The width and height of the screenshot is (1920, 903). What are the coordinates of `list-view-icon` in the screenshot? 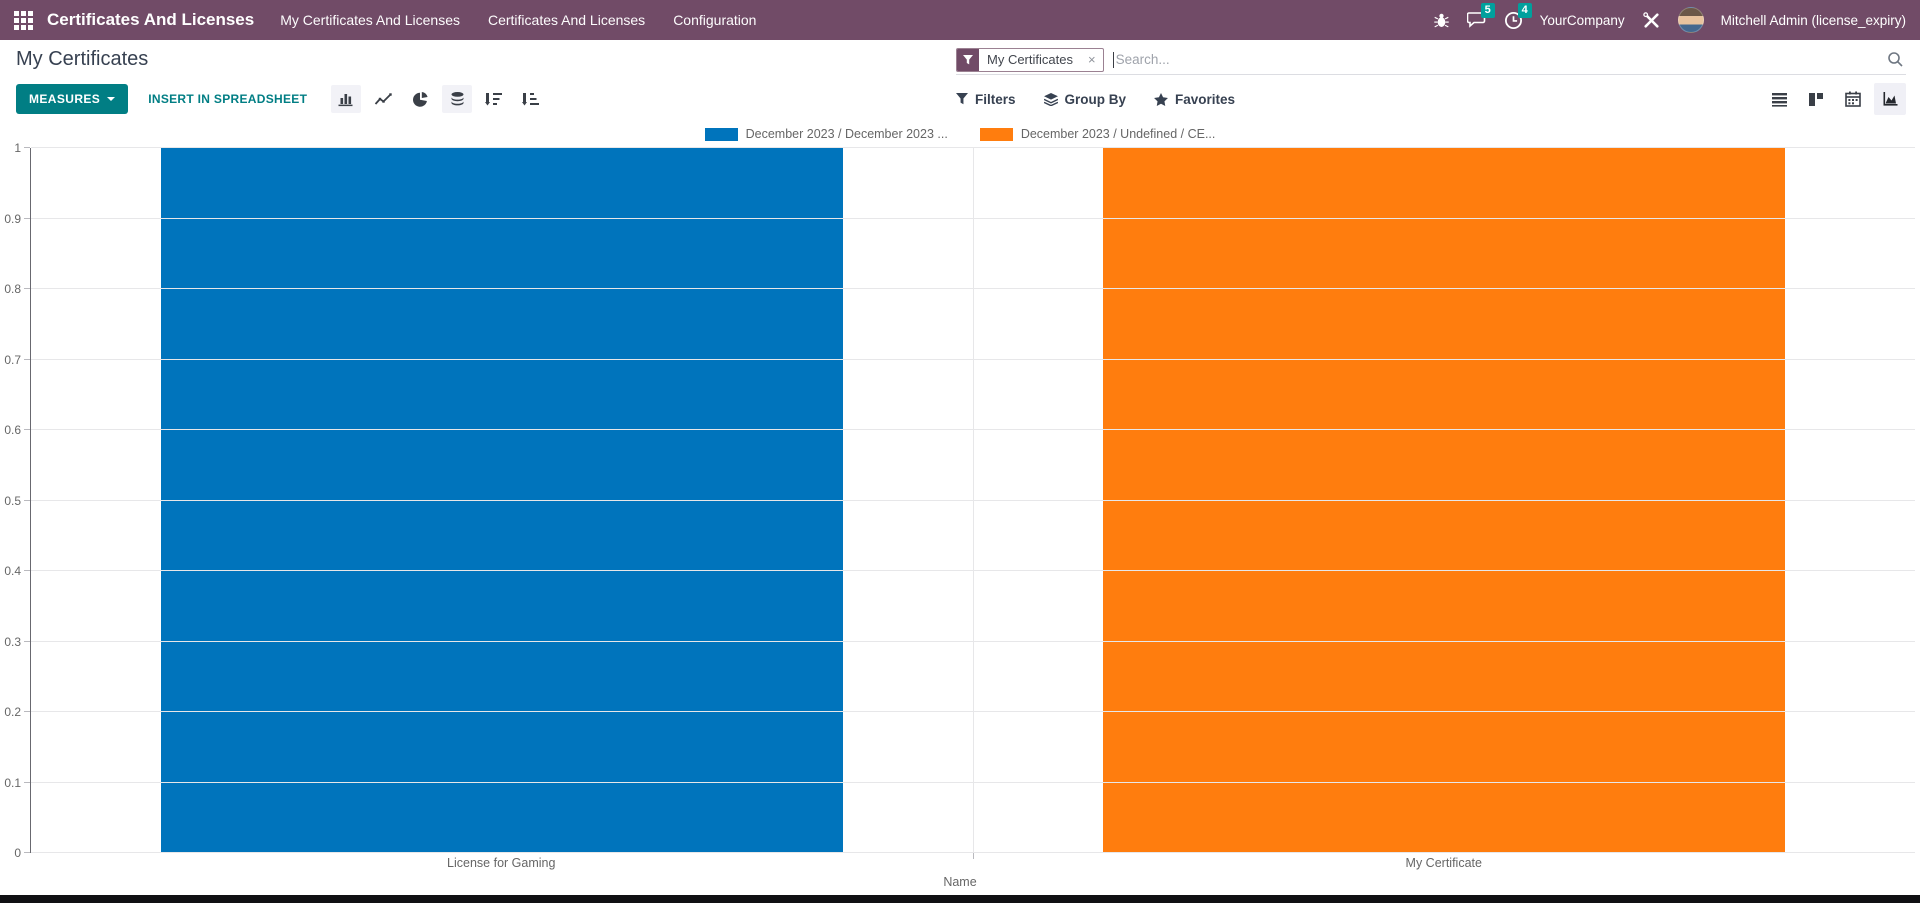 It's located at (1779, 99).